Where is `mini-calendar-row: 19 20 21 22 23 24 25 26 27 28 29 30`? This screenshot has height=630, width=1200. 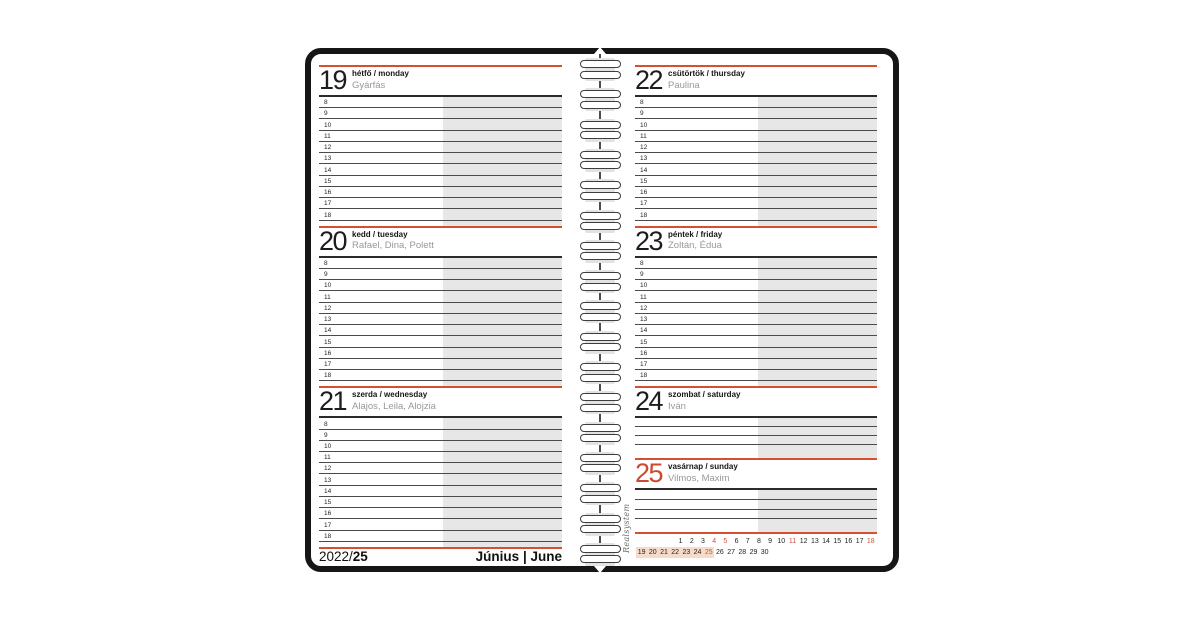
mini-calendar-row: 19 20 21 22 23 24 25 26 27 28 29 30 is located at coordinates (756, 552).